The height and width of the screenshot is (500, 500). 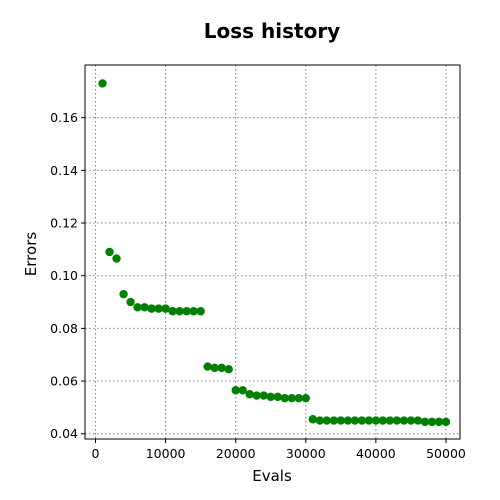 What do you see at coordinates (272, 476) in the screenshot?
I see `x-axis-label: Evals` at bounding box center [272, 476].